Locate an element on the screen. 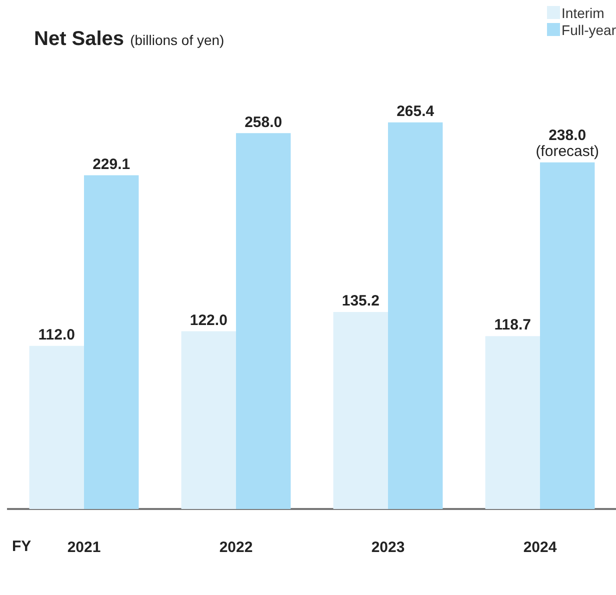 This screenshot has width=616, height=595. data-label: 118.7 is located at coordinates (512, 325).